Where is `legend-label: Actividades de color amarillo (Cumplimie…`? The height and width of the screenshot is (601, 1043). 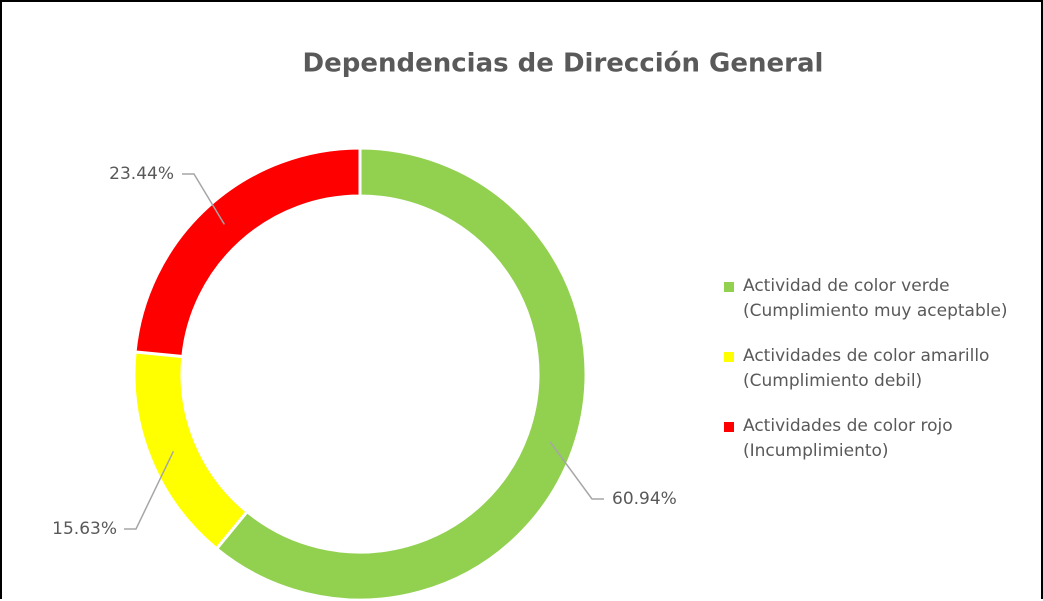
legend-label: Actividades de color amarillo (Cumplimie… is located at coordinates (866, 368).